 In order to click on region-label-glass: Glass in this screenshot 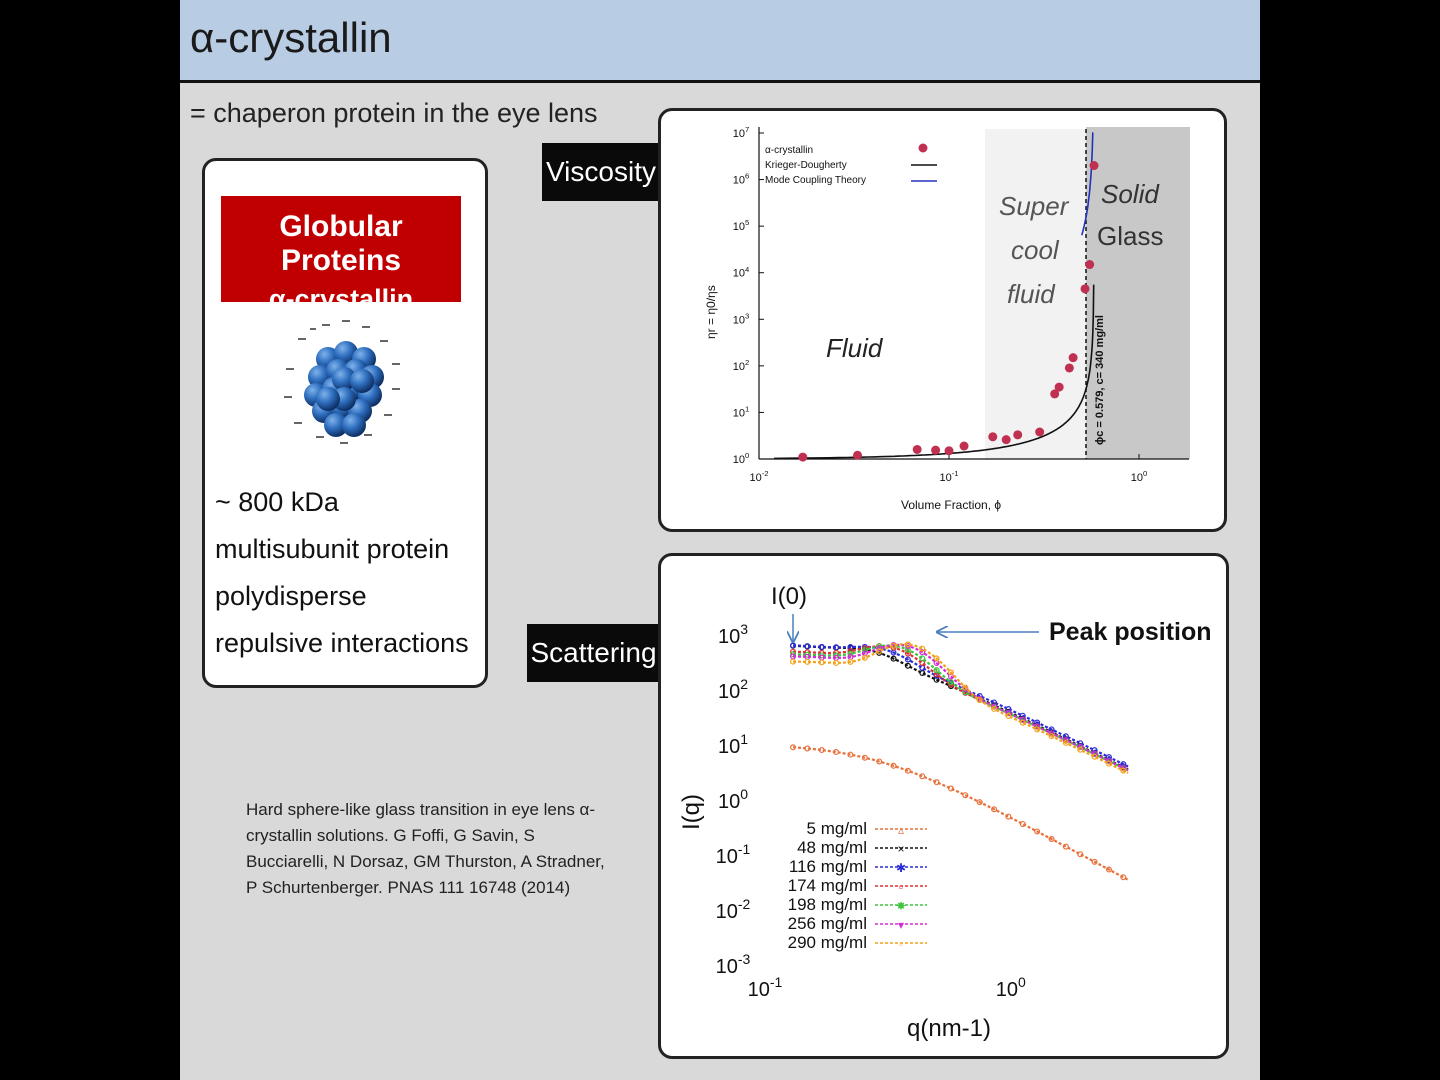, I will do `click(1130, 236)`.